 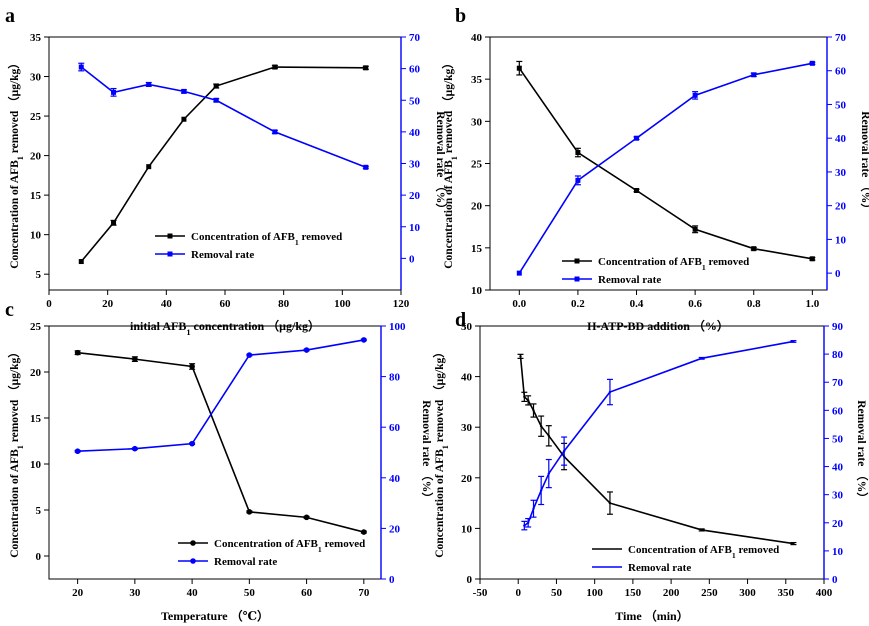 What do you see at coordinates (36, 327) in the screenshot?
I see `y-left-tick-label: 25` at bounding box center [36, 327].